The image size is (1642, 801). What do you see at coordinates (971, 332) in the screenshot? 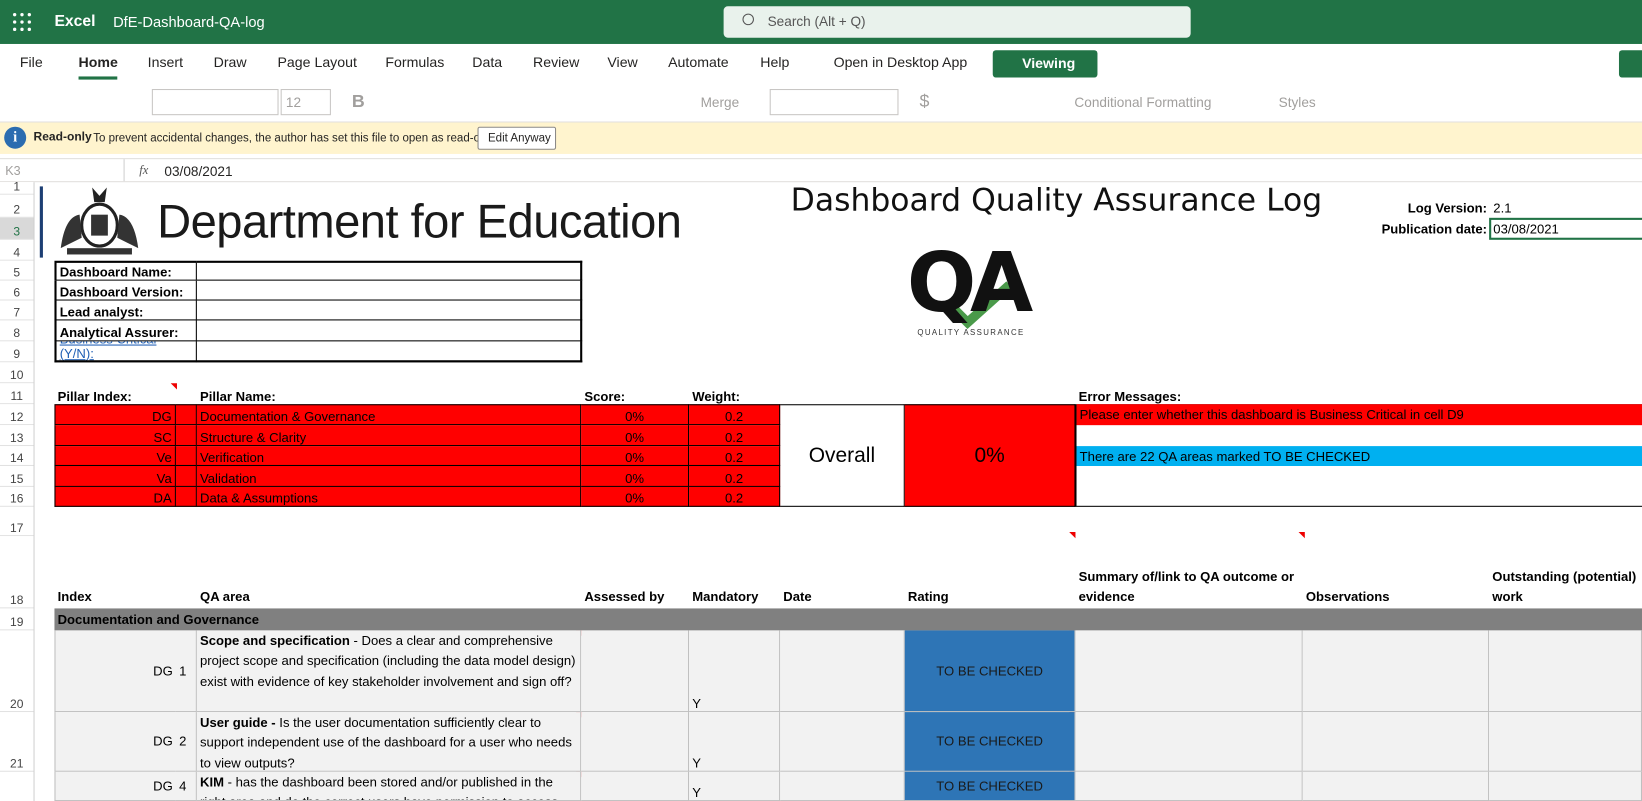
I see `qa-logo-caption: QUALITY ASSURANCE` at bounding box center [971, 332].